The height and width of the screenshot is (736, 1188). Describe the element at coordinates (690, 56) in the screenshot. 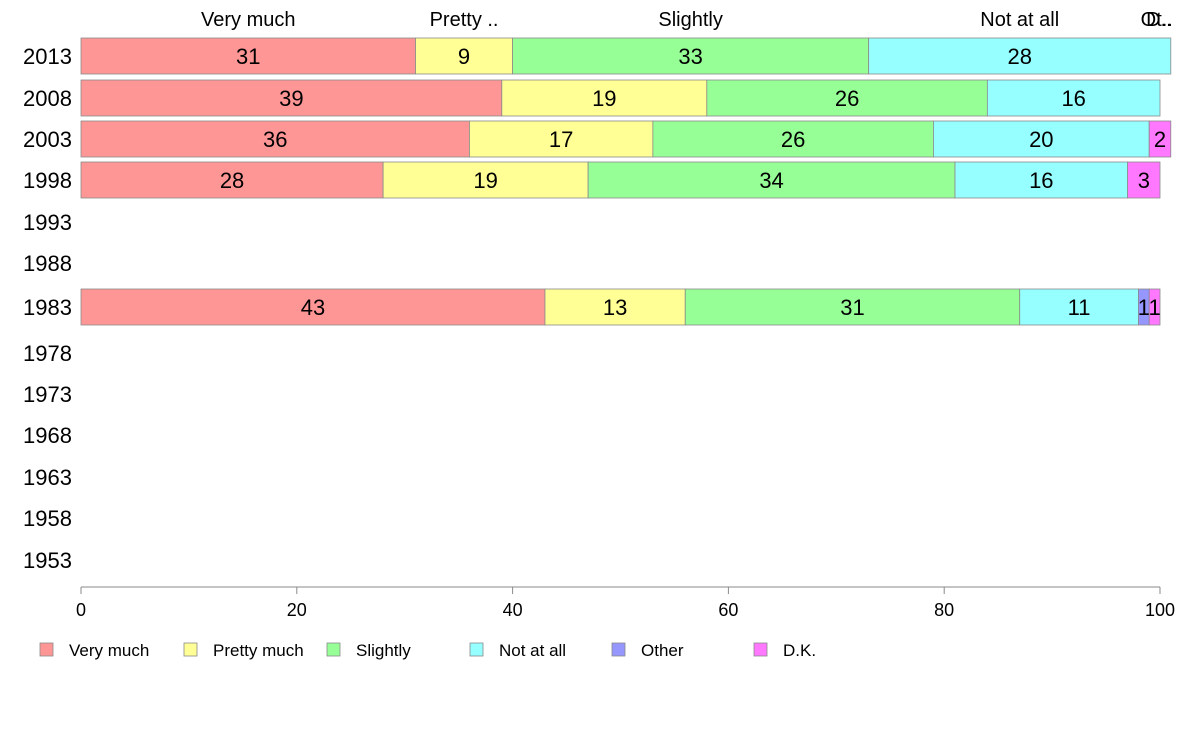

I see `data-label-2013-slightly: 33` at that location.